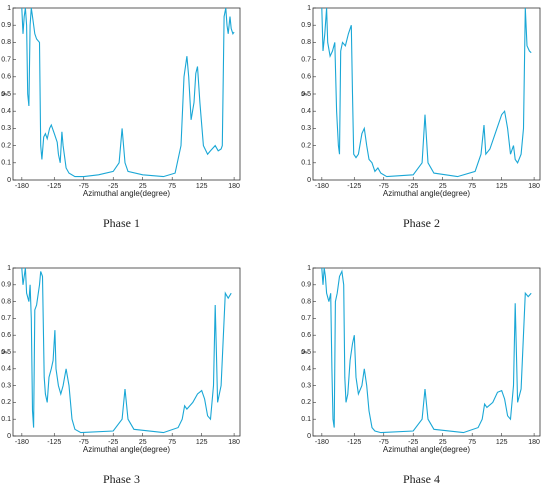 The width and height of the screenshot is (550, 491). What do you see at coordinates (421, 479) in the screenshot?
I see `panel-caption: Phase 4` at bounding box center [421, 479].